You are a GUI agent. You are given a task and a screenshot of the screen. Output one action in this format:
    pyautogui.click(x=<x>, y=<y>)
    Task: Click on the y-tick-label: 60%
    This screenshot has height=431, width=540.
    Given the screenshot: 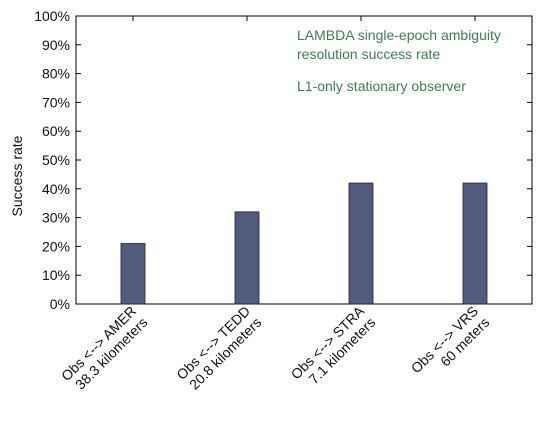 What is the action you would take?
    pyautogui.click(x=56, y=131)
    